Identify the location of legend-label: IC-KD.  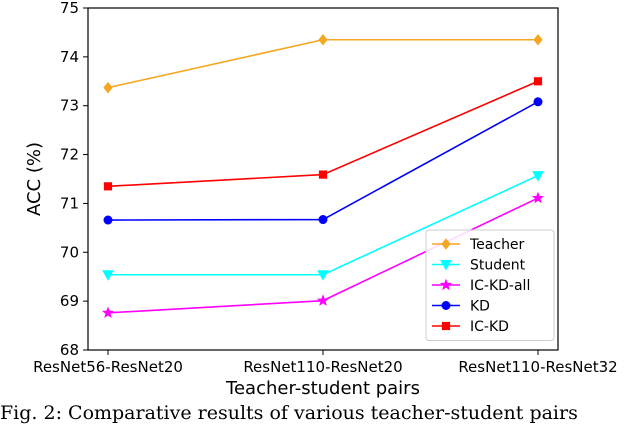
(489, 327).